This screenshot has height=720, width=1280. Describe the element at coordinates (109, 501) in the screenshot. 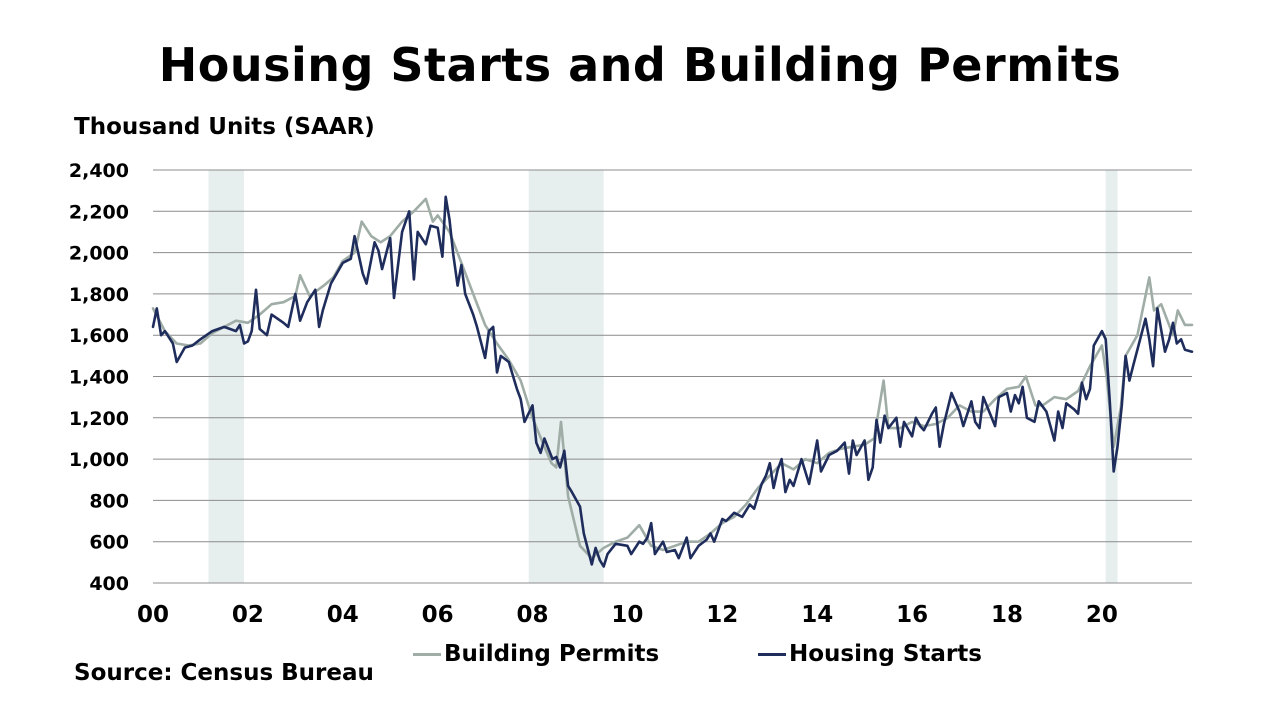

I see `y-tick-label: 800` at that location.